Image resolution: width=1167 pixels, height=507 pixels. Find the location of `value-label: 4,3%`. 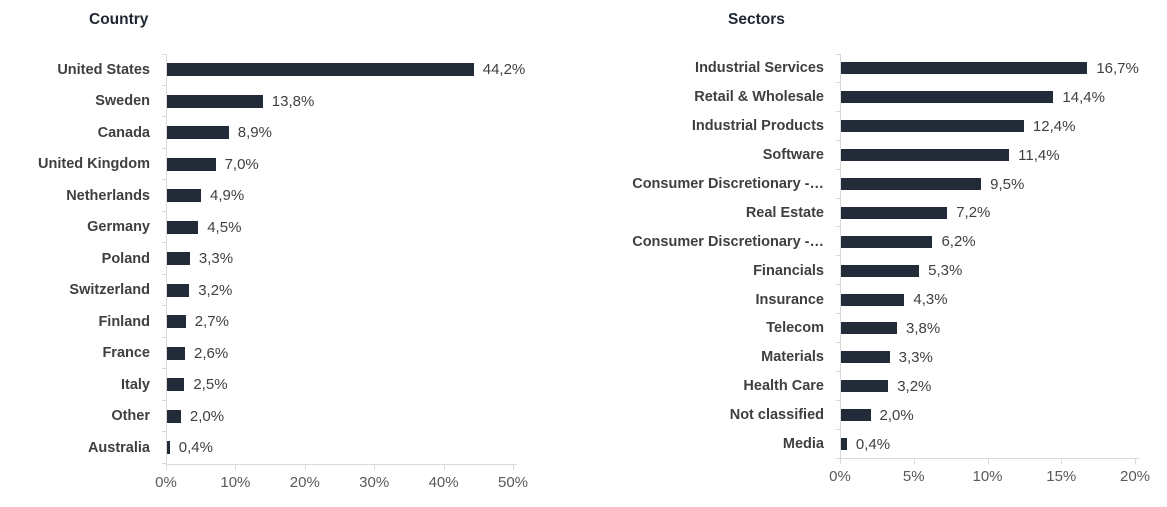

value-label: 4,3% is located at coordinates (930, 300).